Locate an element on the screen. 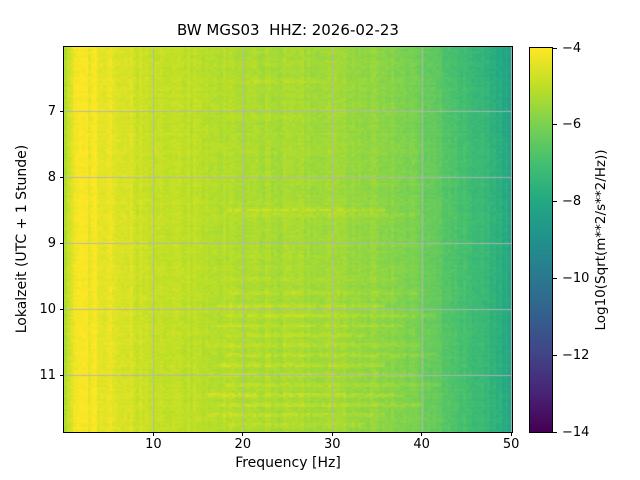 This screenshot has height=480, width=640. colorbar is located at coordinates (541, 240).